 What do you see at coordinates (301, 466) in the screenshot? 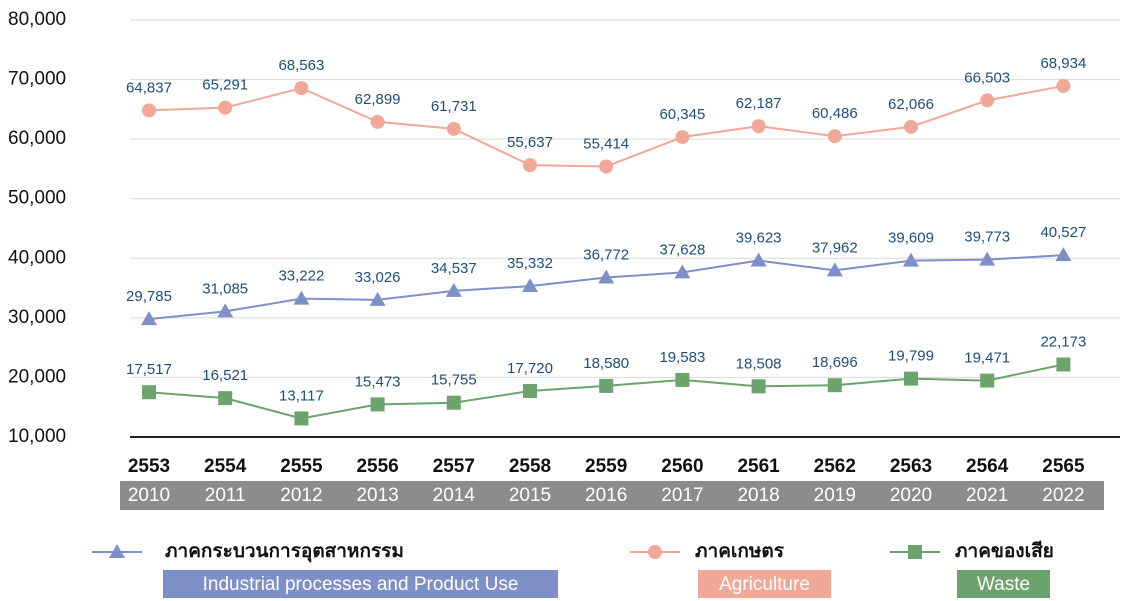
I see `x-tick-label: 2555` at bounding box center [301, 466].